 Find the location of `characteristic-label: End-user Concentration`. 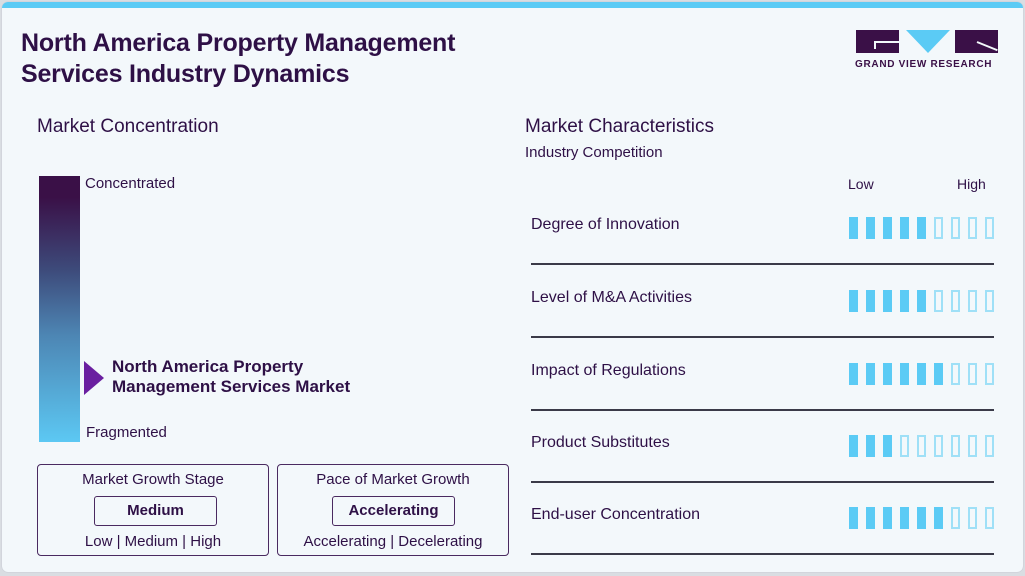

characteristic-label: End-user Concentration is located at coordinates (615, 514).